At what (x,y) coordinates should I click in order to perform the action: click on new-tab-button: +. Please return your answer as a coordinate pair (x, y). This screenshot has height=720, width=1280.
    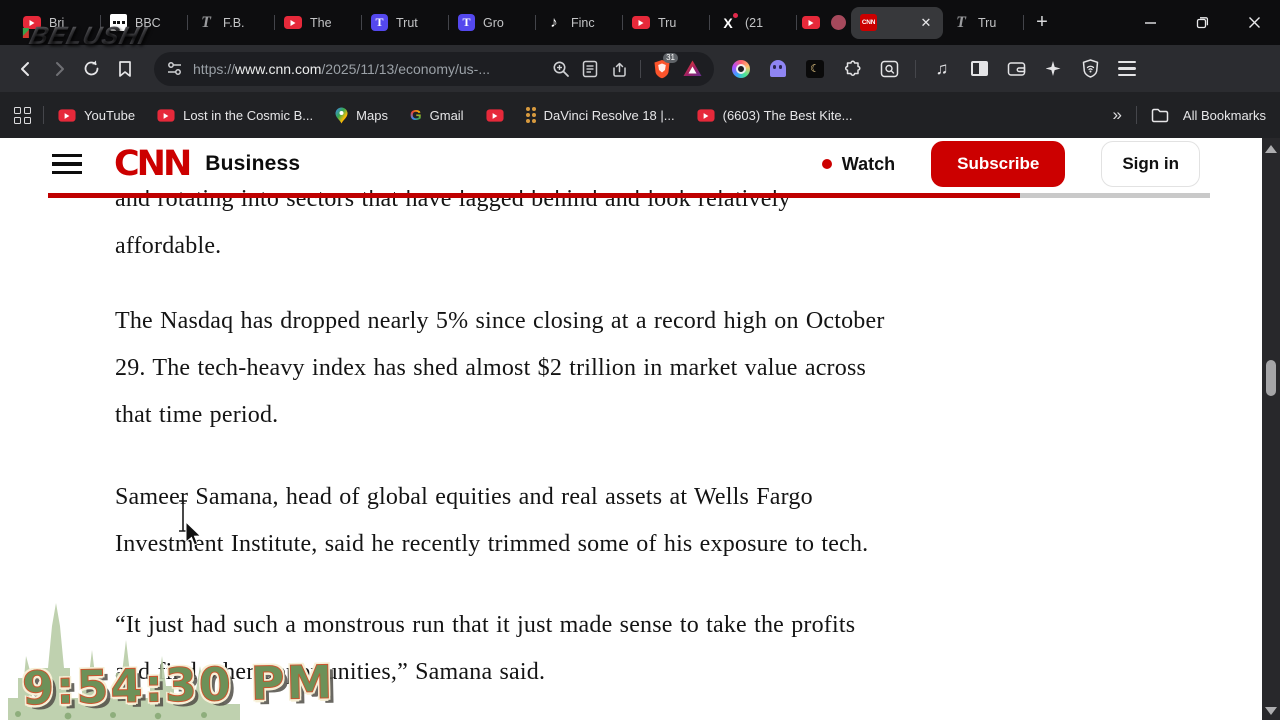
    Looking at the image, I should click on (1042, 22).